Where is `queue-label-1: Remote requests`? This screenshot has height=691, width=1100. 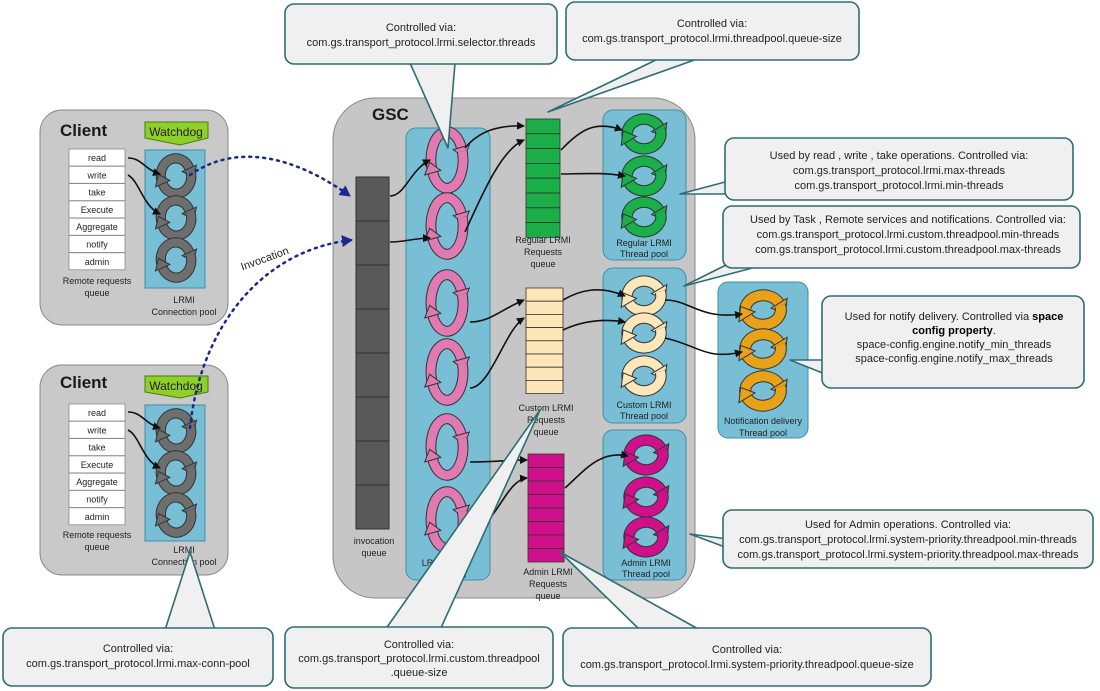 queue-label-1: Remote requests is located at coordinates (97, 535).